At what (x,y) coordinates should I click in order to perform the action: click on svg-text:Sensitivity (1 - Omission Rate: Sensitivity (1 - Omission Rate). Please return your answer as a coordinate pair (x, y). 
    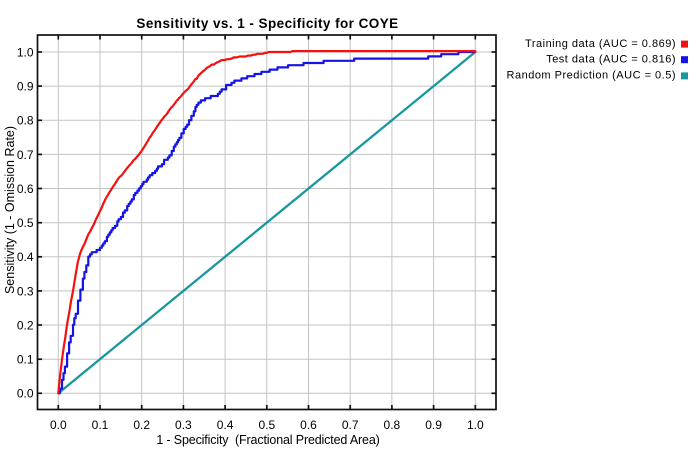
    Looking at the image, I should click on (10, 210).